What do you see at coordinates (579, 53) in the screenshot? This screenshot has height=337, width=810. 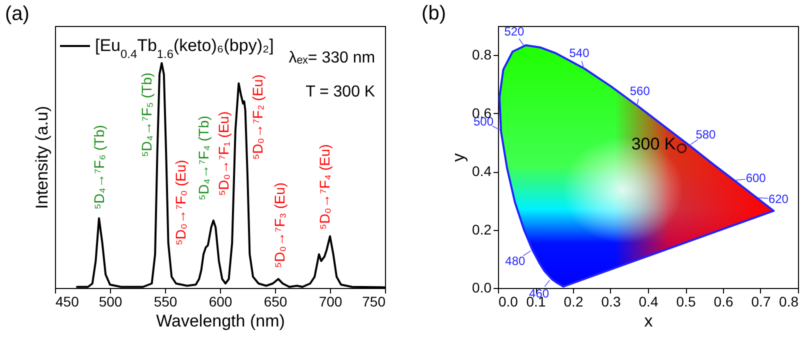 I see `annotation: 540` at bounding box center [579, 53].